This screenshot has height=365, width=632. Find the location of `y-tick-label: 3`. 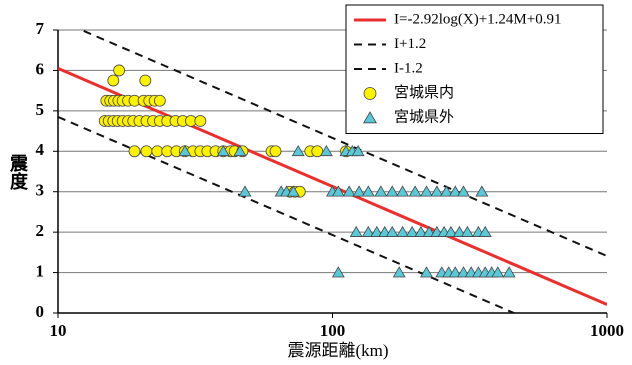

y-tick-label: 3 is located at coordinates (40, 190).